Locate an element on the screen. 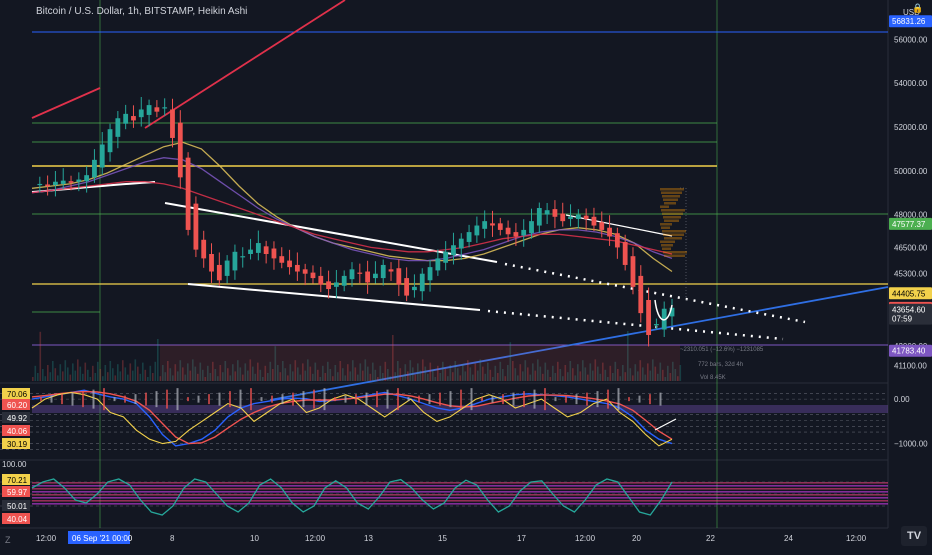 The width and height of the screenshot is (932, 555). osc-left-label: 70.06 is located at coordinates (17, 394).